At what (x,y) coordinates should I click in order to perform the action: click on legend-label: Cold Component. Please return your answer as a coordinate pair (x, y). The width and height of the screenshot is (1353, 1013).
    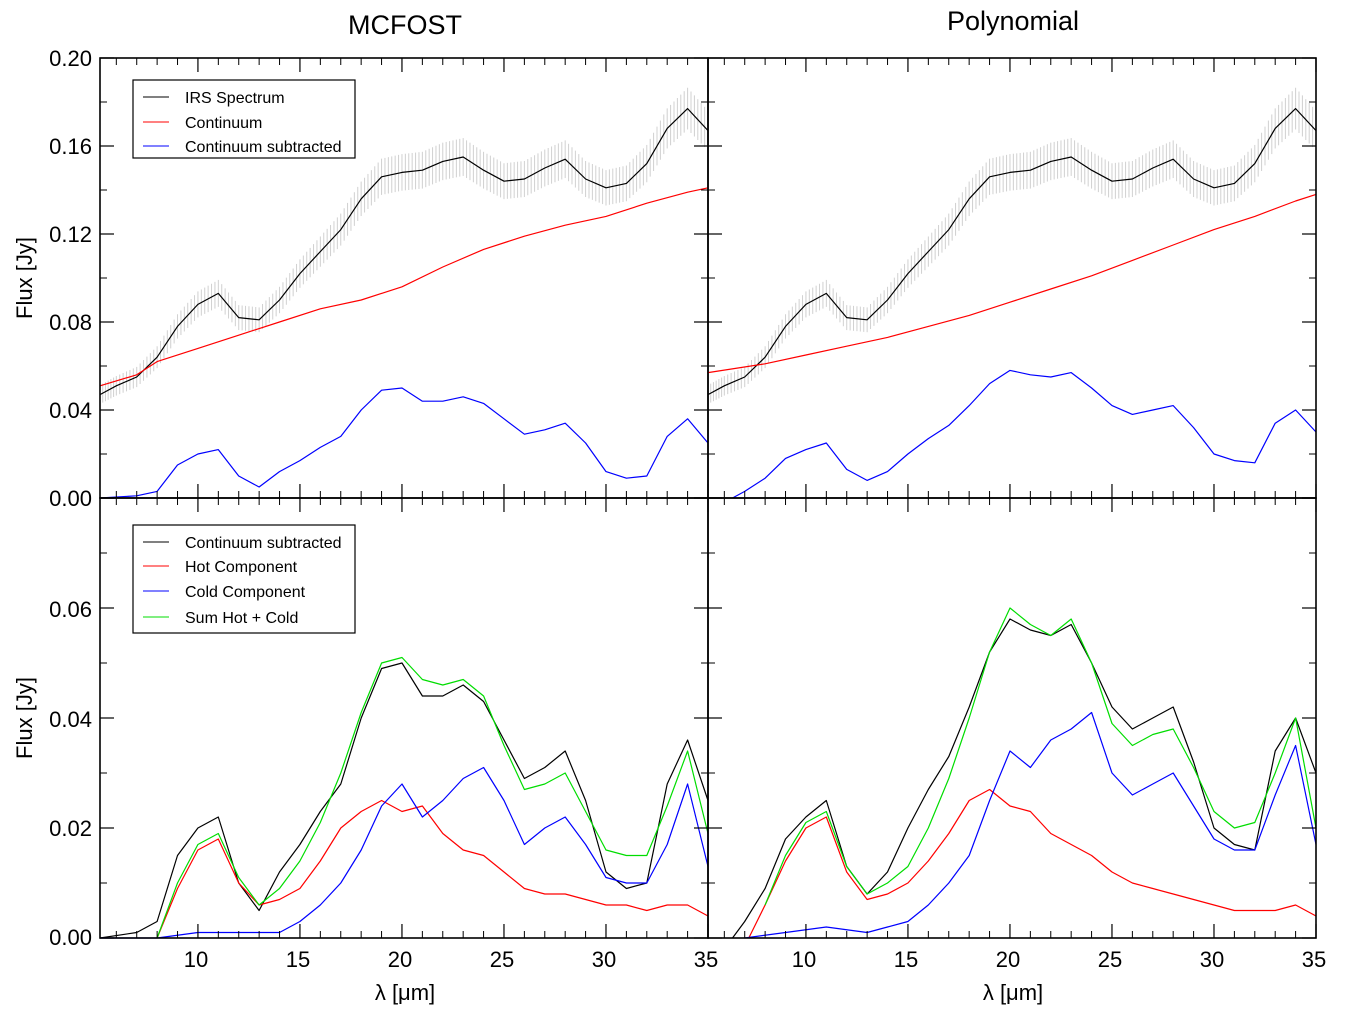
    Looking at the image, I should click on (245, 592).